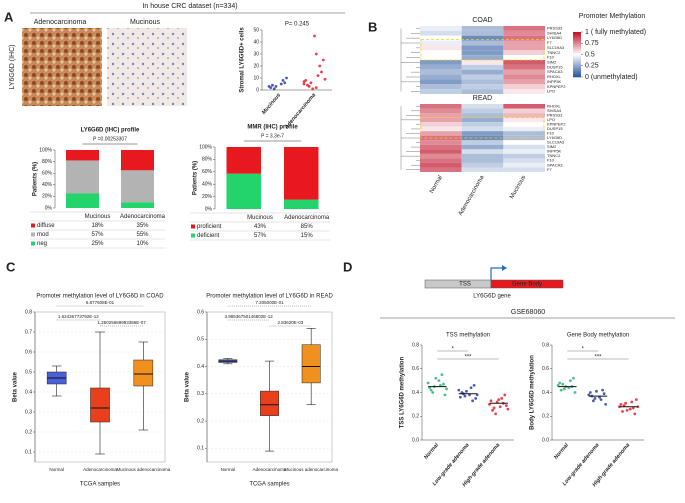  What do you see at coordinates (458, 284) in the screenshot?
I see `tss-region` at bounding box center [458, 284].